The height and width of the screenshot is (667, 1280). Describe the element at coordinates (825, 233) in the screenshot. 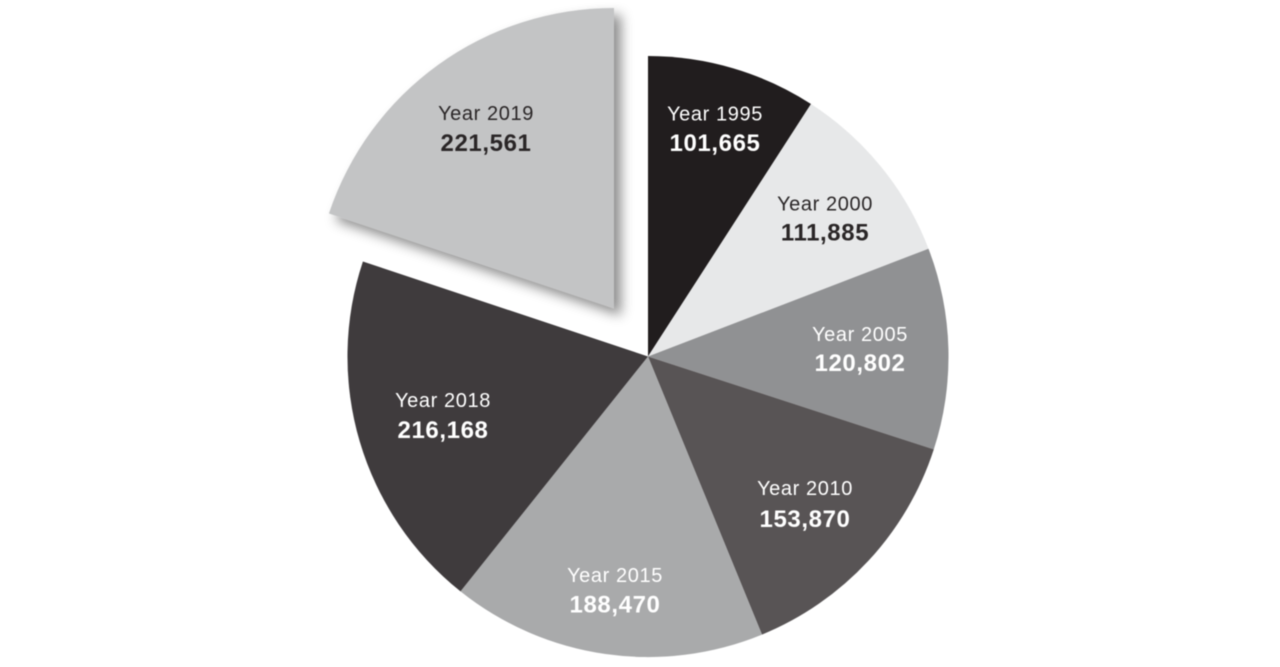

I see `svg-text: 111,885` at that location.